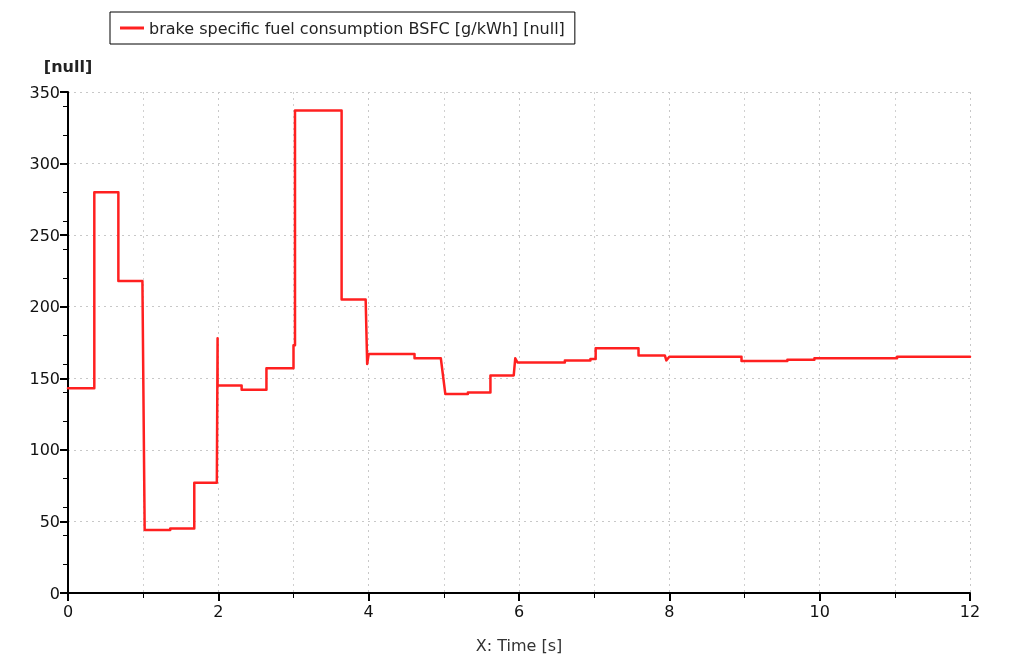 Image resolution: width=1028 pixels, height=668 pixels. I want to click on x-tick-label: 2, so click(218, 611).